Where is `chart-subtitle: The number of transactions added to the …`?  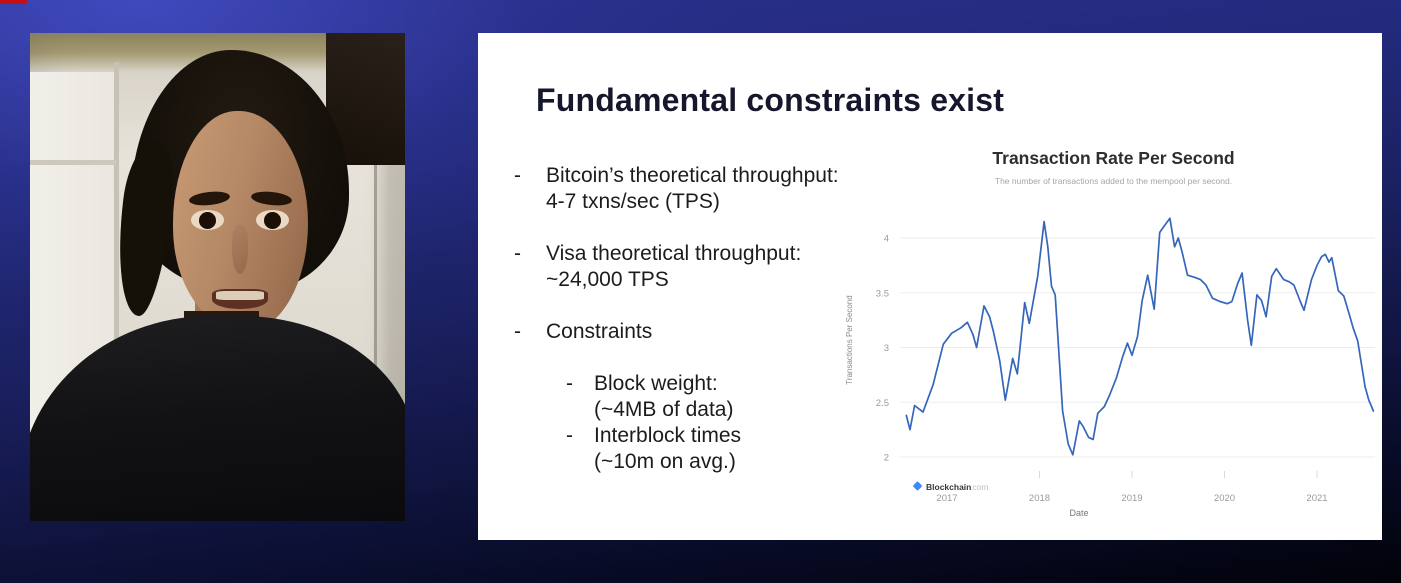 chart-subtitle: The number of transactions added to the … is located at coordinates (1113, 181).